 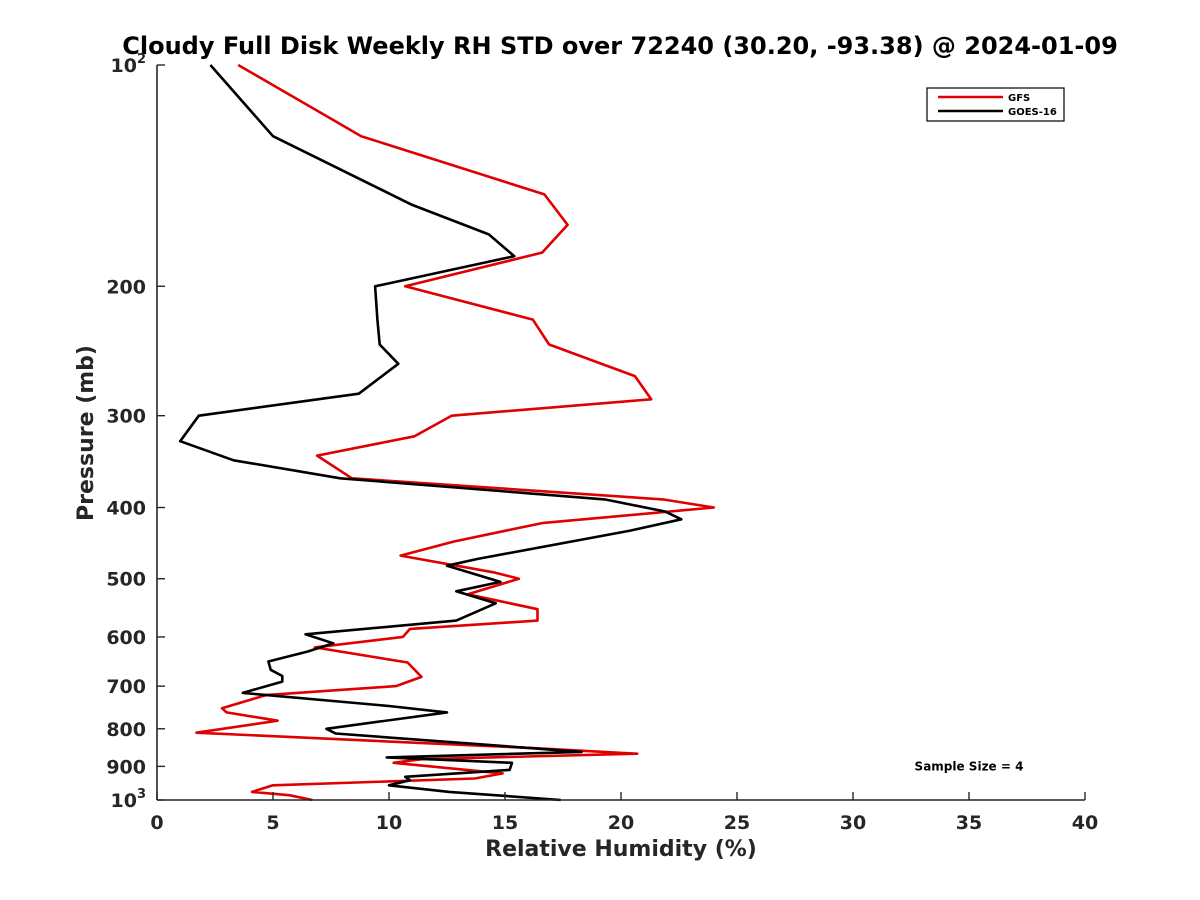 I want to click on y-tick-label: 800, so click(x=126, y=730).